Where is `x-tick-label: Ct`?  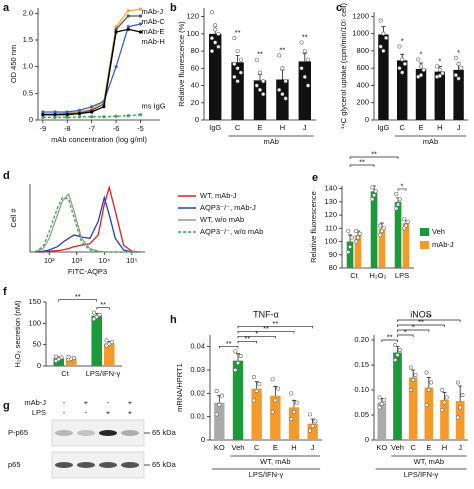 x-tick-label: Ct is located at coordinates (354, 275).